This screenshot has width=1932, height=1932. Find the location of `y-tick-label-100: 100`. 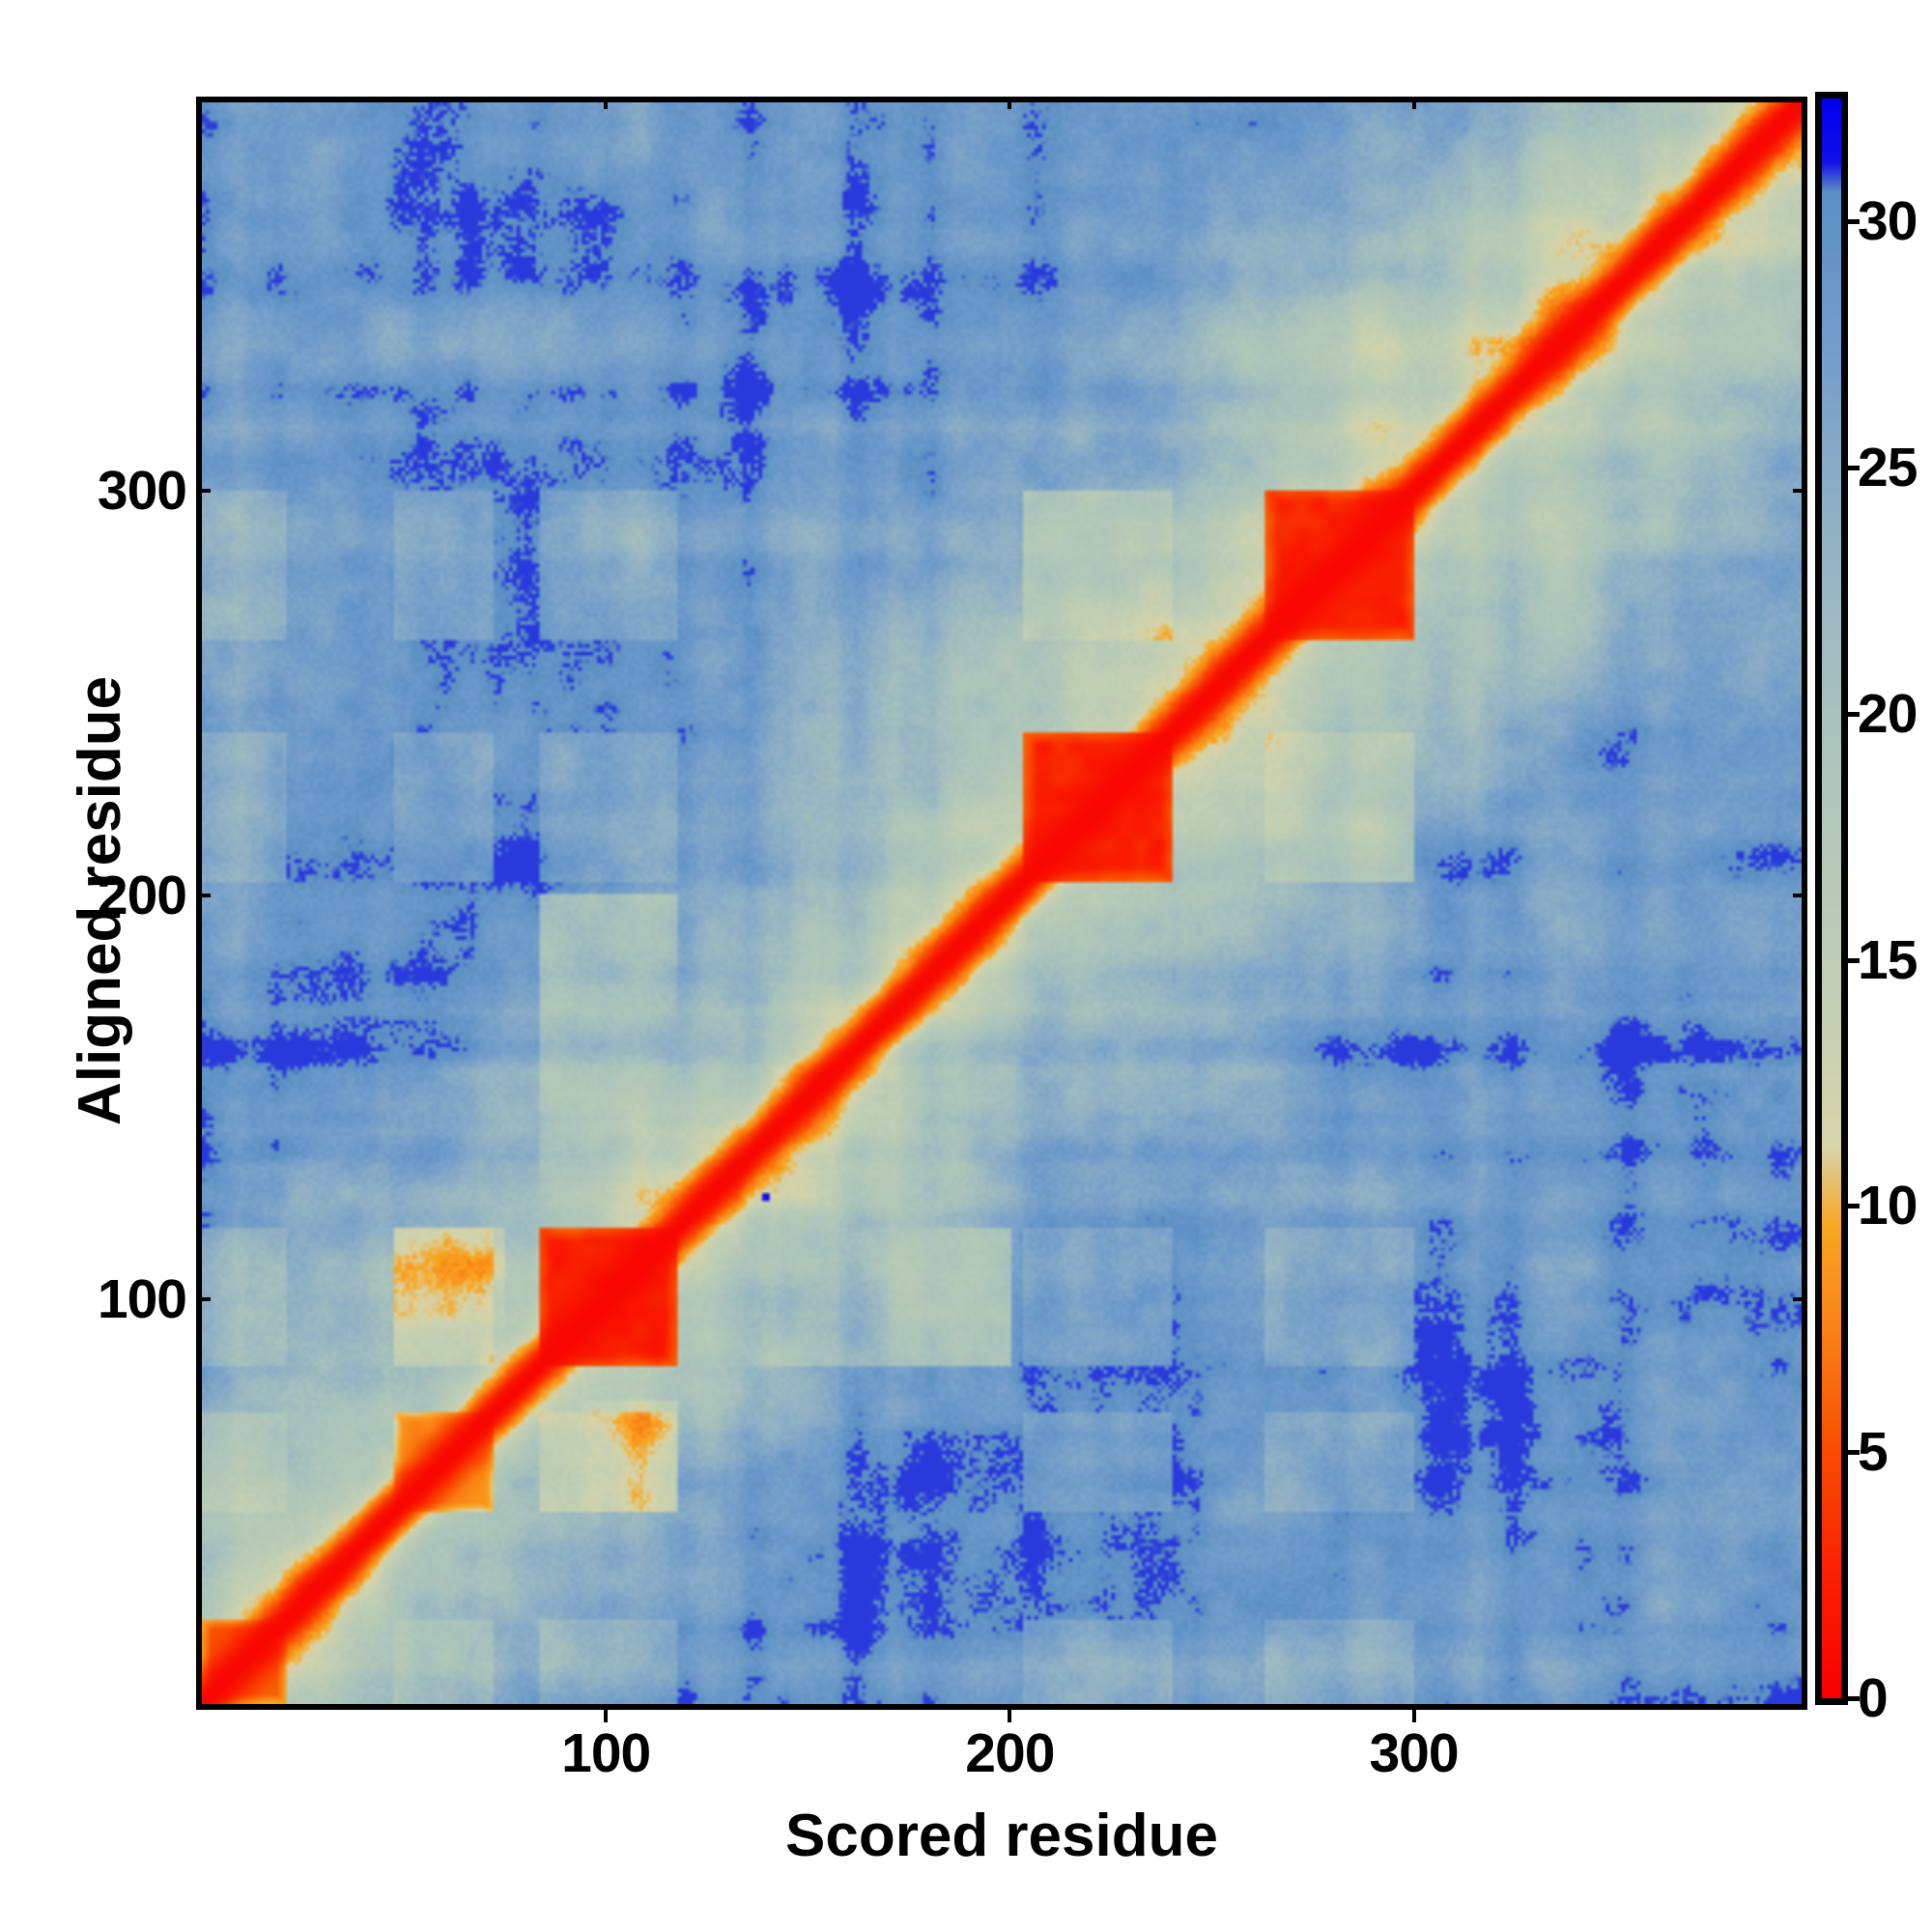

y-tick-label-100: 100 is located at coordinates (142, 1299).